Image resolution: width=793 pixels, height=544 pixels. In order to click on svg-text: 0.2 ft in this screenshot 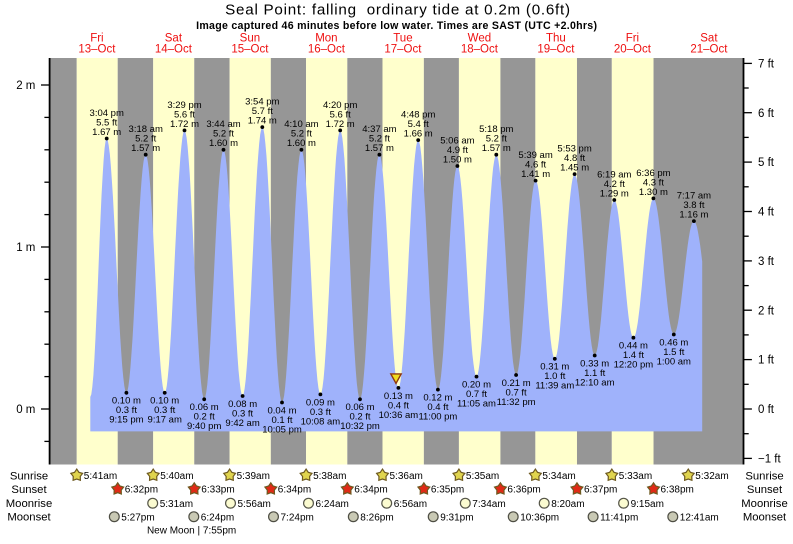, I will do `click(359, 417)`.